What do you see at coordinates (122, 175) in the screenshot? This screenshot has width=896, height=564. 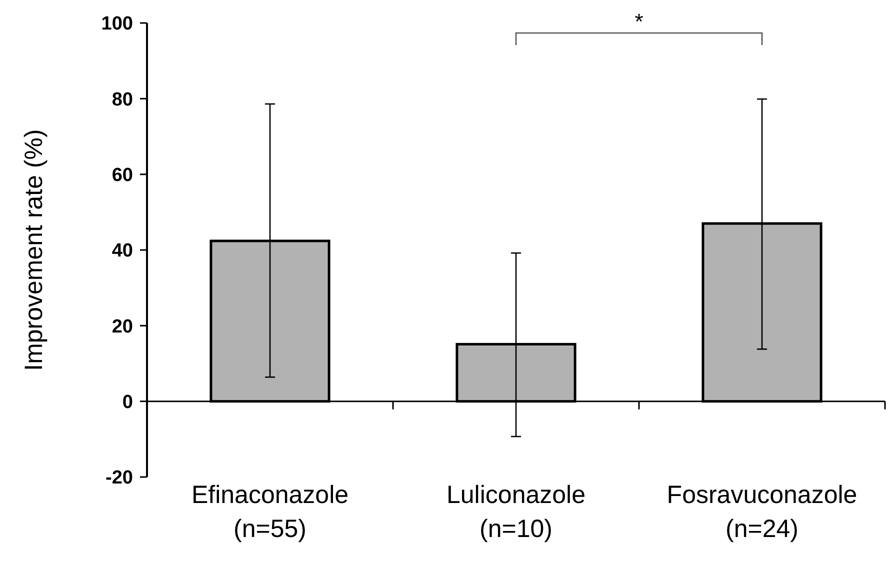 I see `y-tick-label: 60` at bounding box center [122, 175].